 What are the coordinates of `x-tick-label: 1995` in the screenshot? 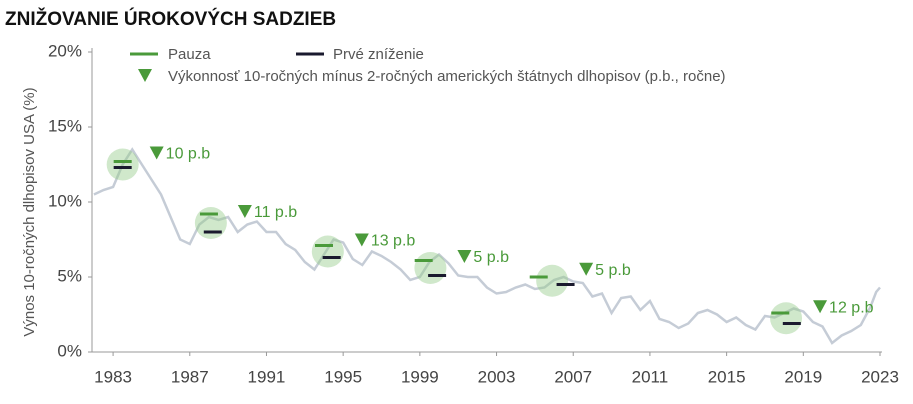 It's located at (343, 376).